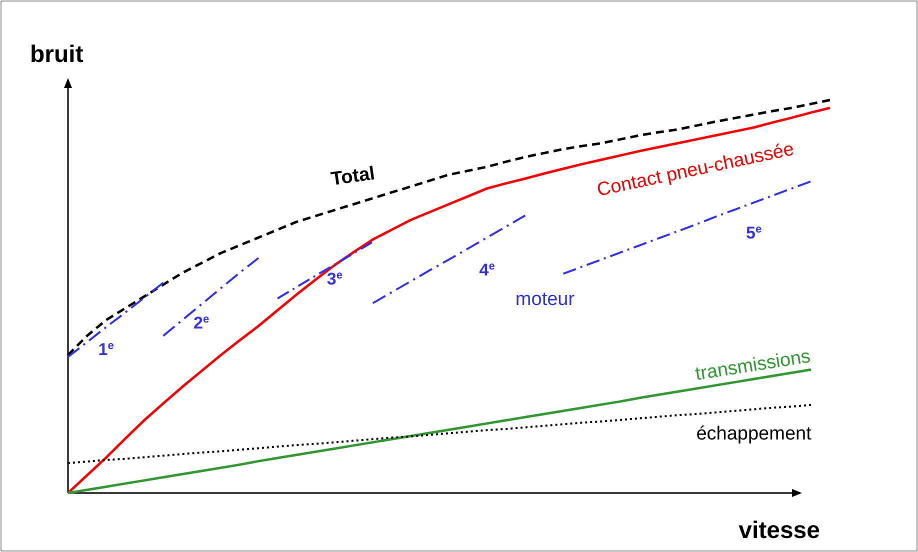 Image resolution: width=918 pixels, height=552 pixels. I want to click on series-label: 3$^{e}$, so click(334, 279).